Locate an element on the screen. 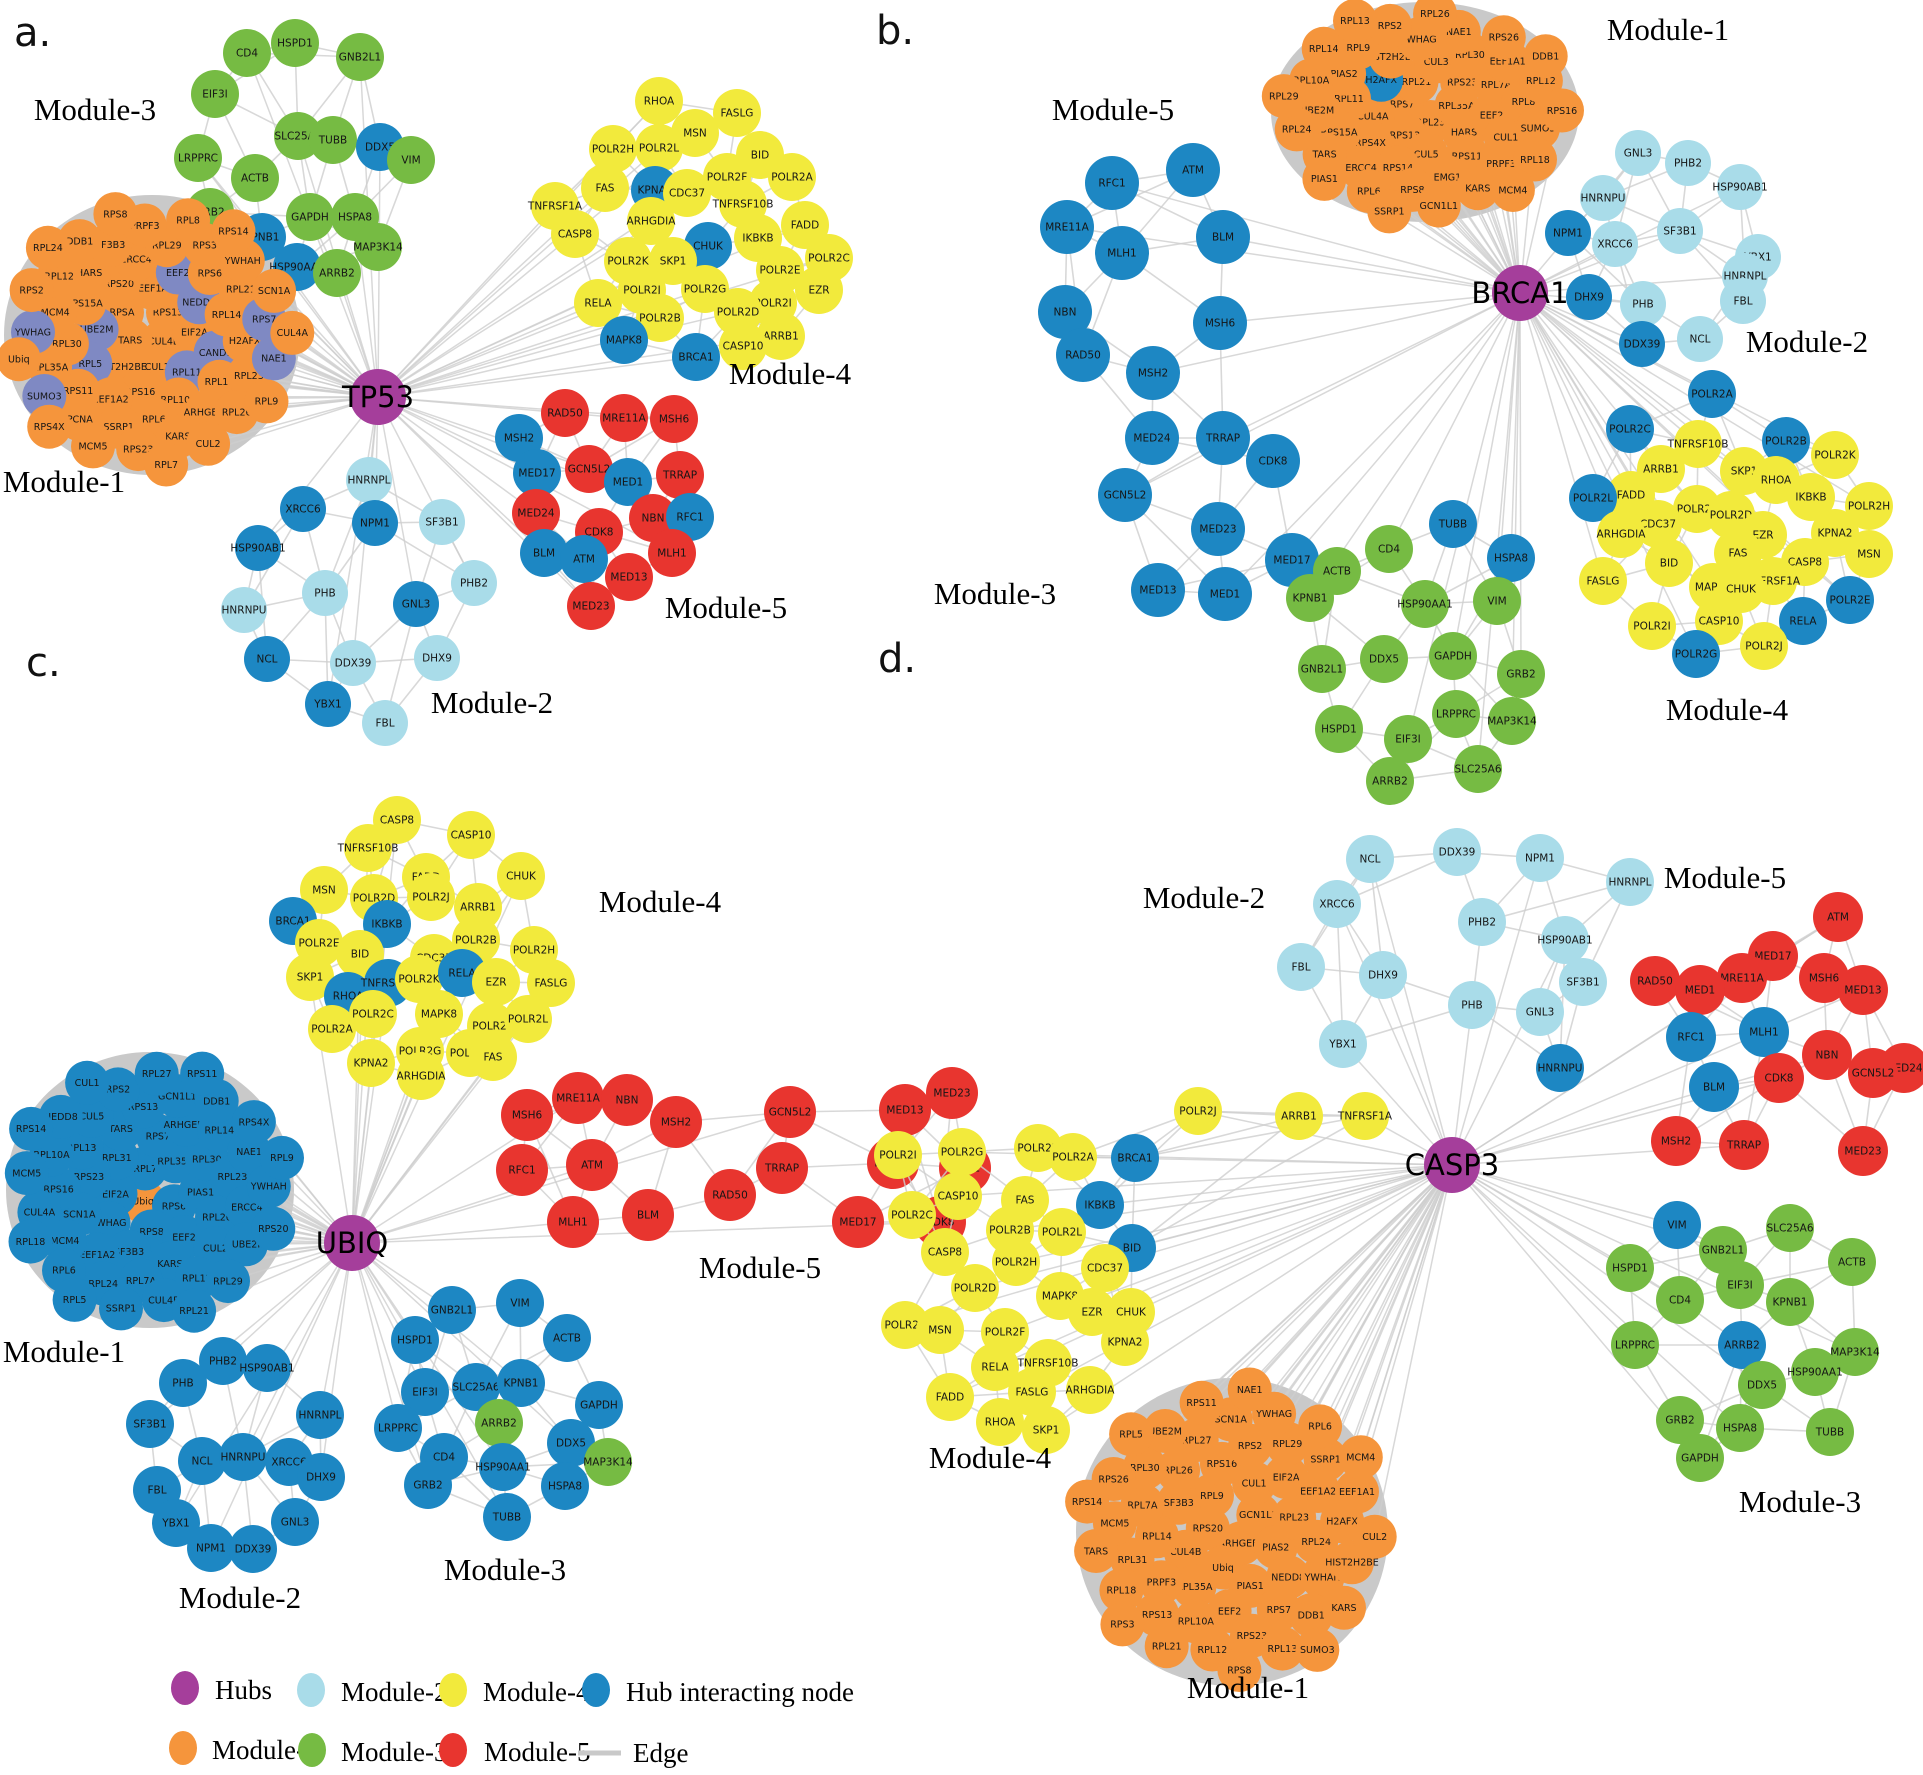 This screenshot has width=1923, height=1775. node-c-SF3B1 is located at coordinates (150, 1424).